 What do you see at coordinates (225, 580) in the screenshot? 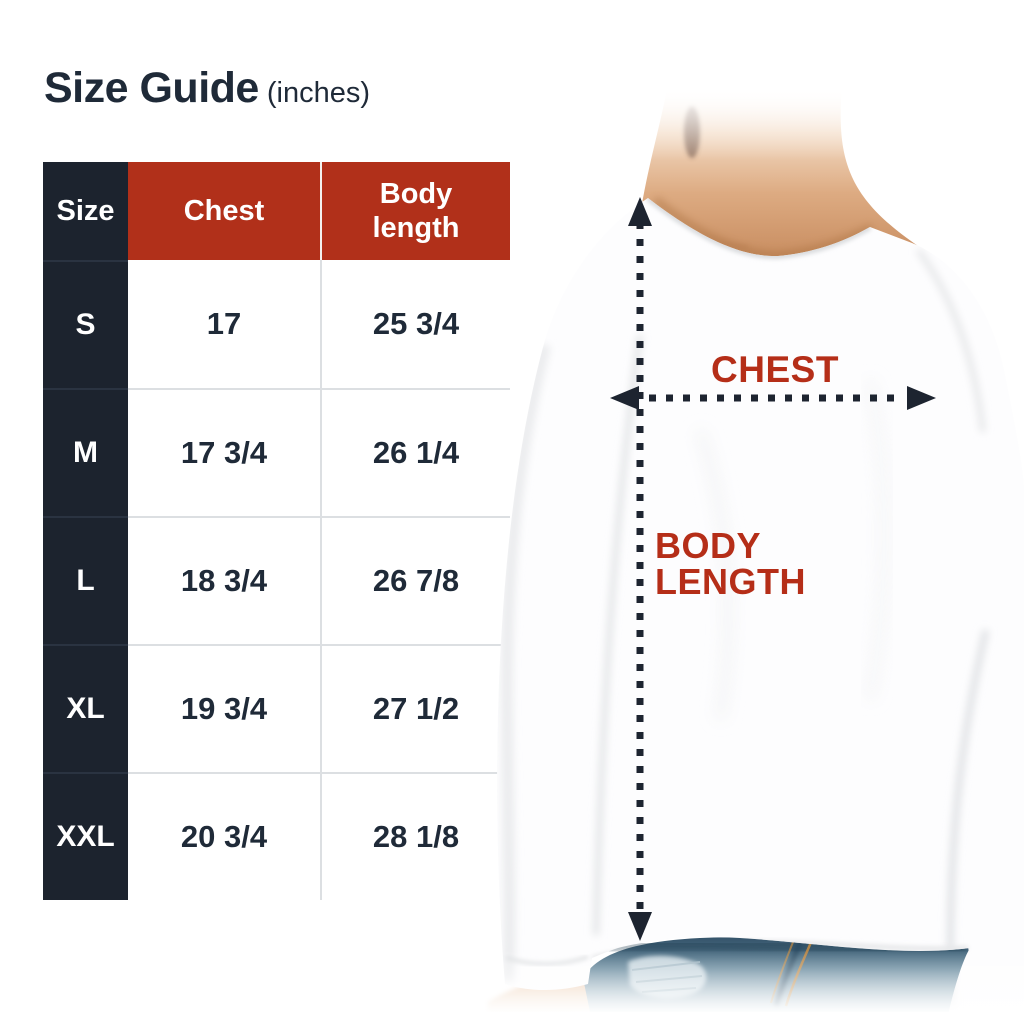
I see `row-2-chest: 18 3/4` at bounding box center [225, 580].